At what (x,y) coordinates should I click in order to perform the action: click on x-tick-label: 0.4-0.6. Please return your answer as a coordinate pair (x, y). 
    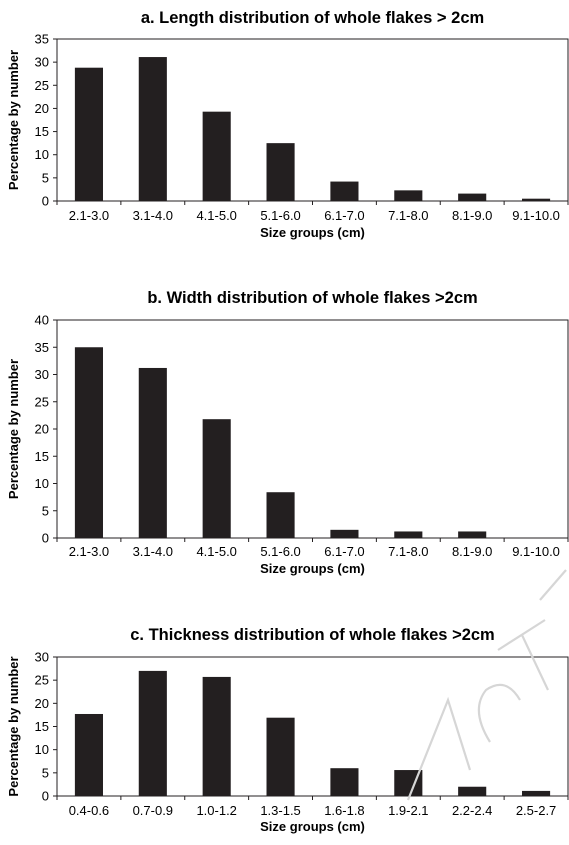
    Looking at the image, I should click on (89, 810).